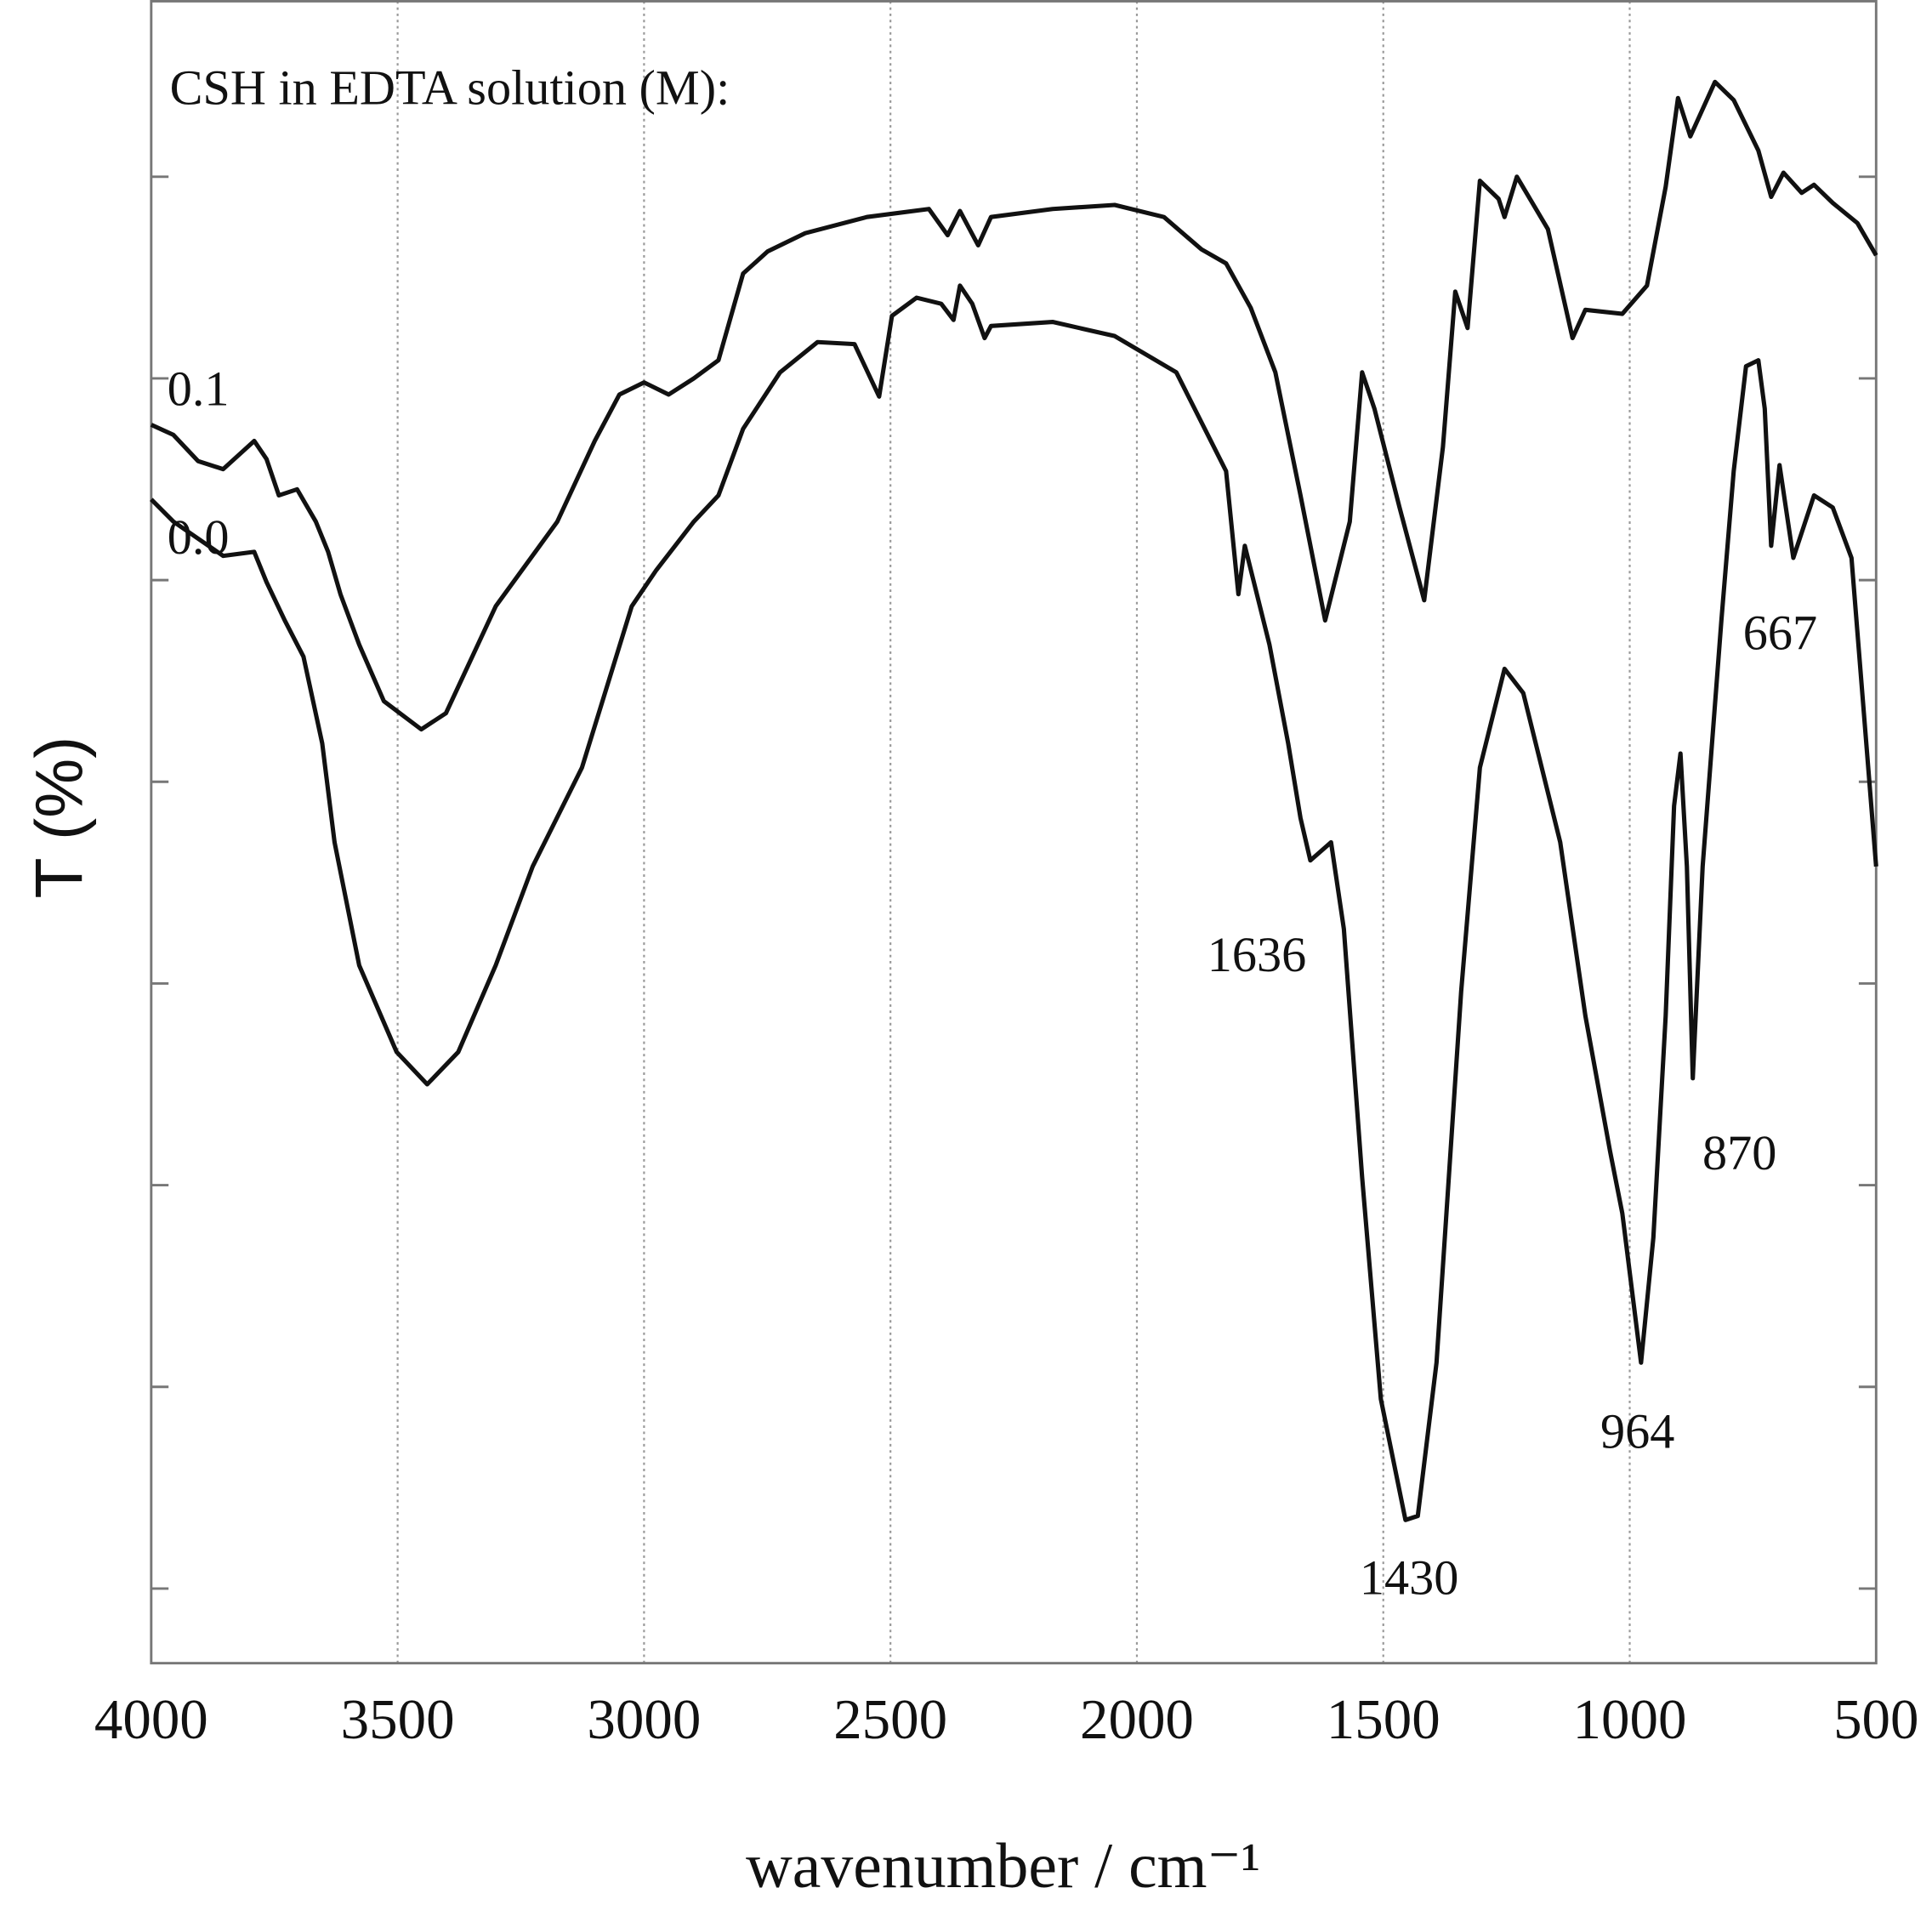  I want to click on peak-annotation: 1430, so click(1409, 1577).